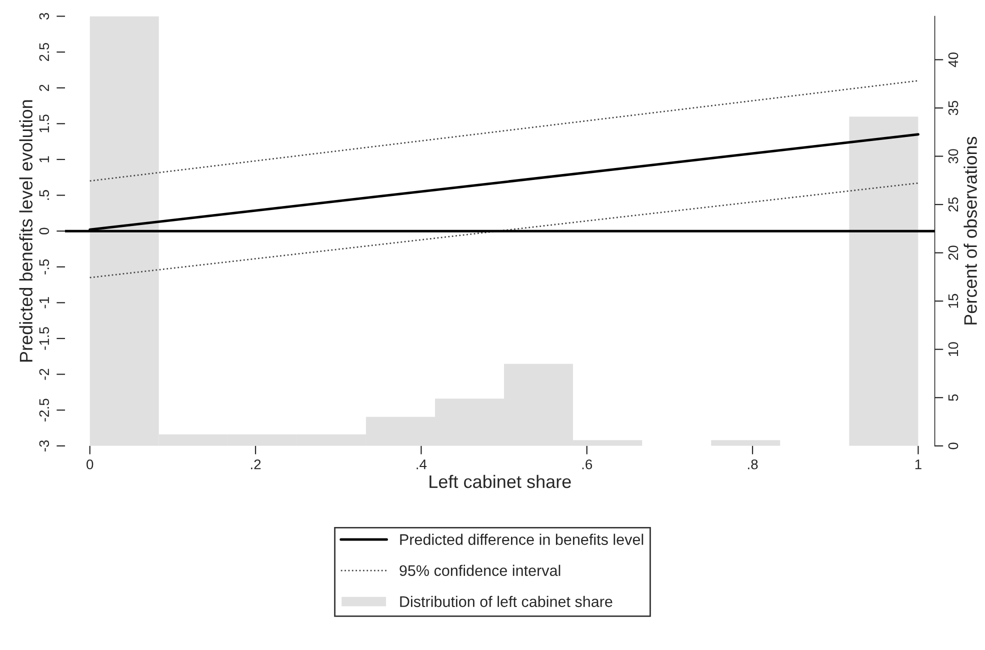 This screenshot has width=985, height=650. What do you see at coordinates (44, 159) in the screenshot?
I see `y-tick-label: 1` at bounding box center [44, 159].